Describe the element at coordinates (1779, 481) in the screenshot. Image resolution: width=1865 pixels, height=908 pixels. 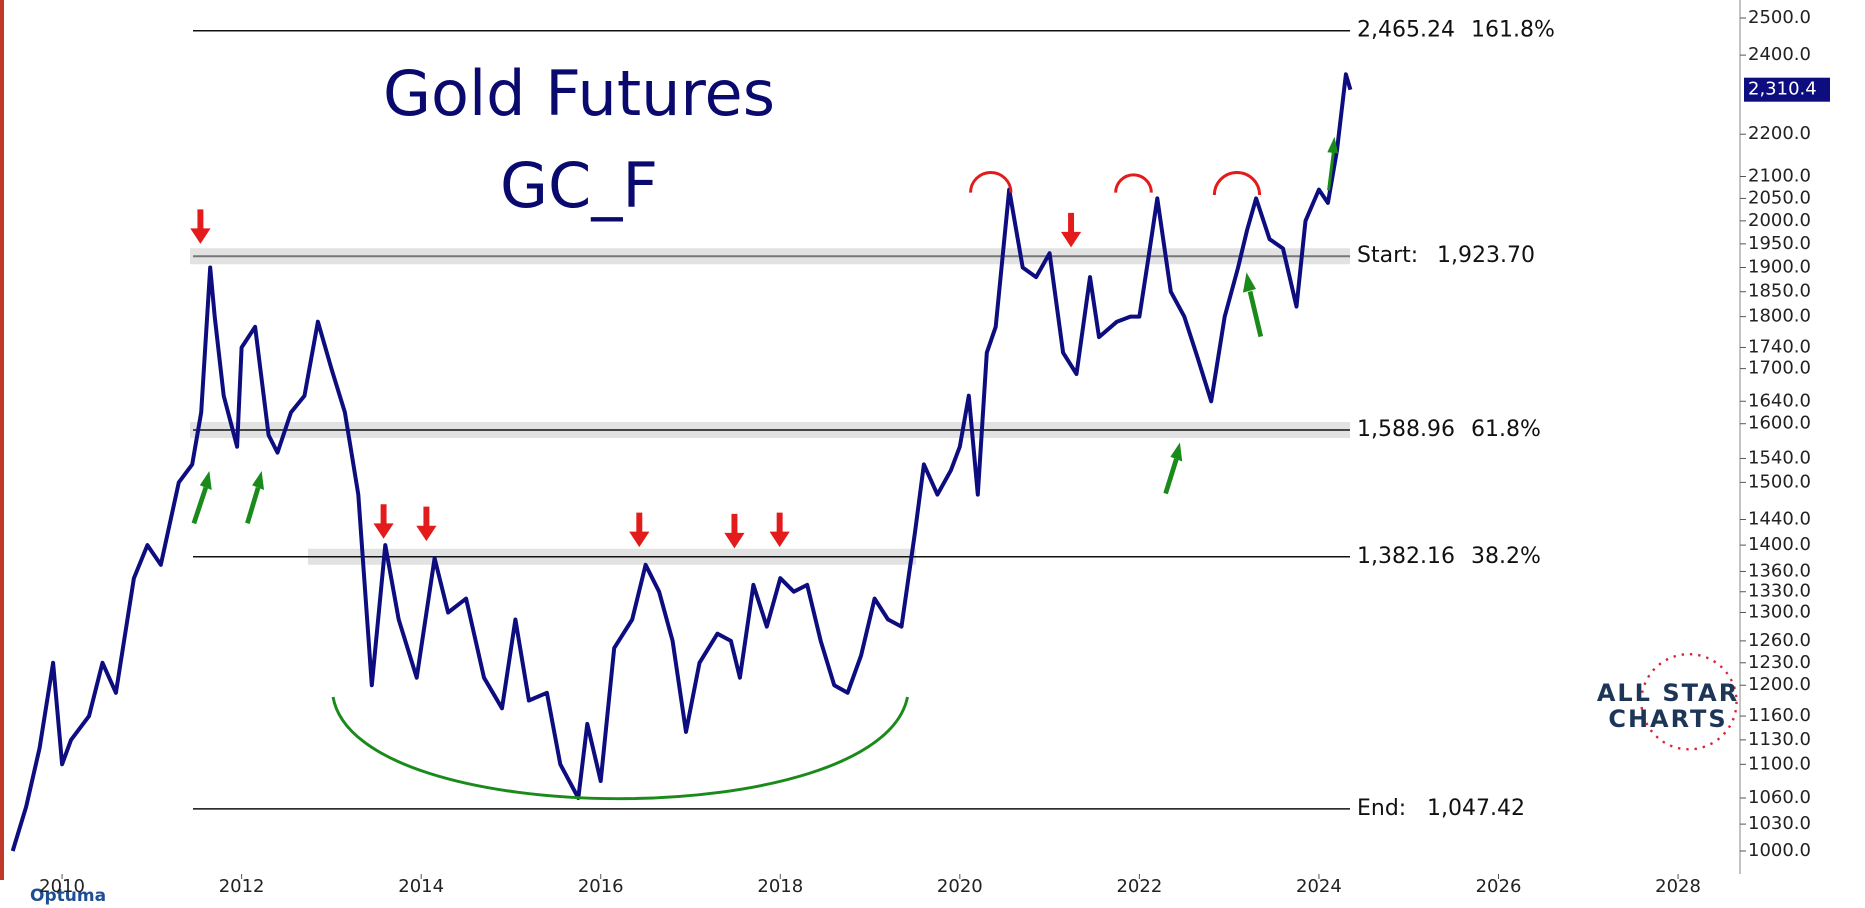
I see `y-tick-label: 1500.0` at that location.